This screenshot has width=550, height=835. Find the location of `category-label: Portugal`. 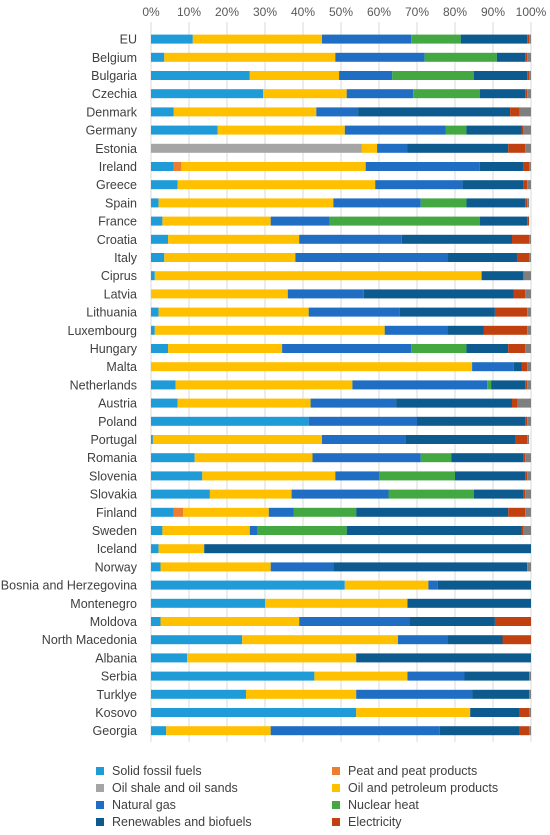

category-label: Portugal is located at coordinates (113, 440).